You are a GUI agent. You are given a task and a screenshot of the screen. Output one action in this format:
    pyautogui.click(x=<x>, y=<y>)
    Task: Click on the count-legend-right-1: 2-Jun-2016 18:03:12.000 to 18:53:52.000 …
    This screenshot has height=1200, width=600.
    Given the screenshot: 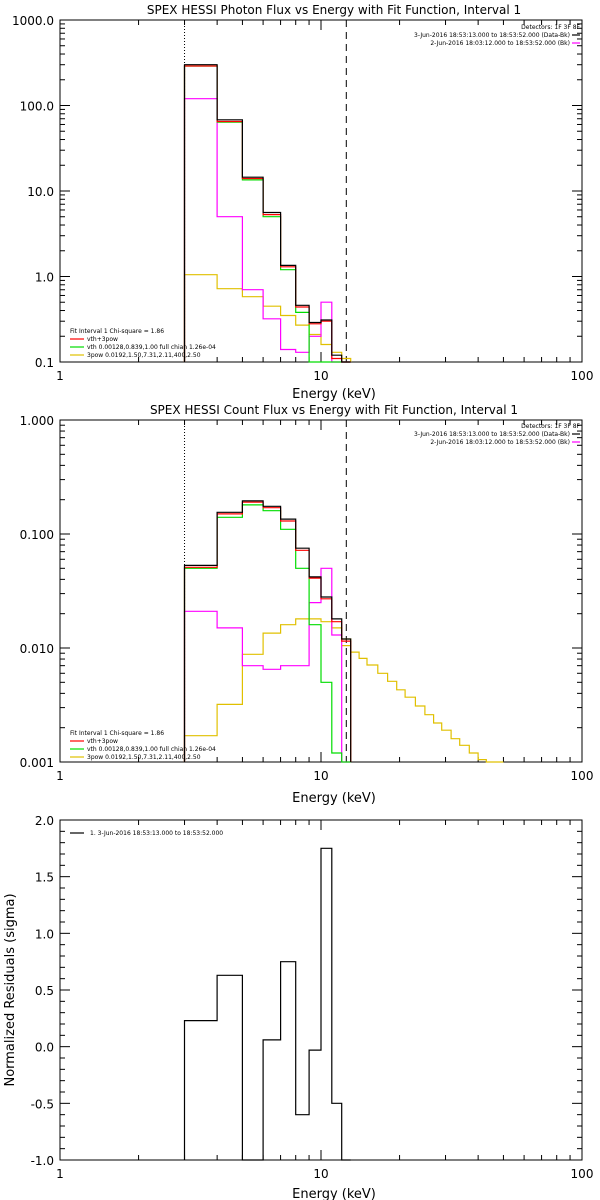 What is the action you would take?
    pyautogui.click(x=500, y=442)
    